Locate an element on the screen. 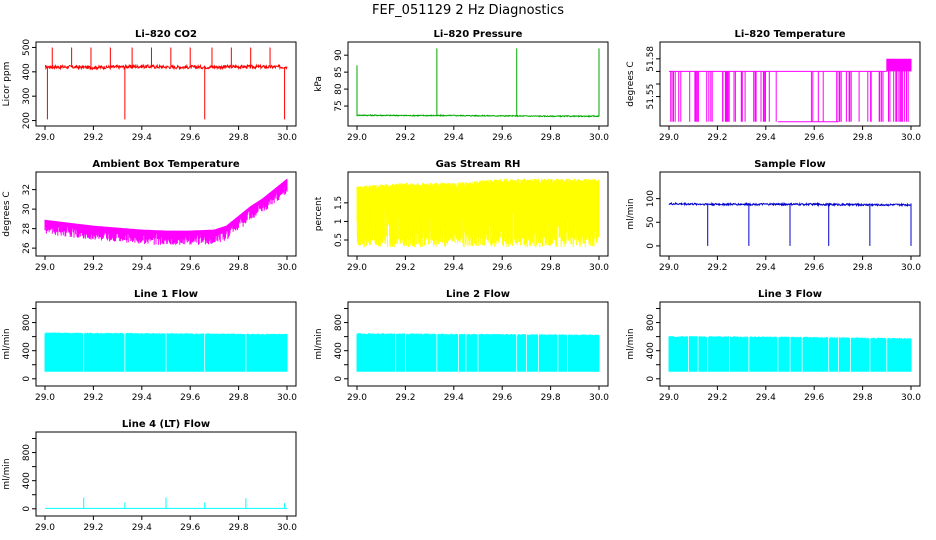 The image size is (936, 540). panel-title: Li–820 Pressure is located at coordinates (478, 34).